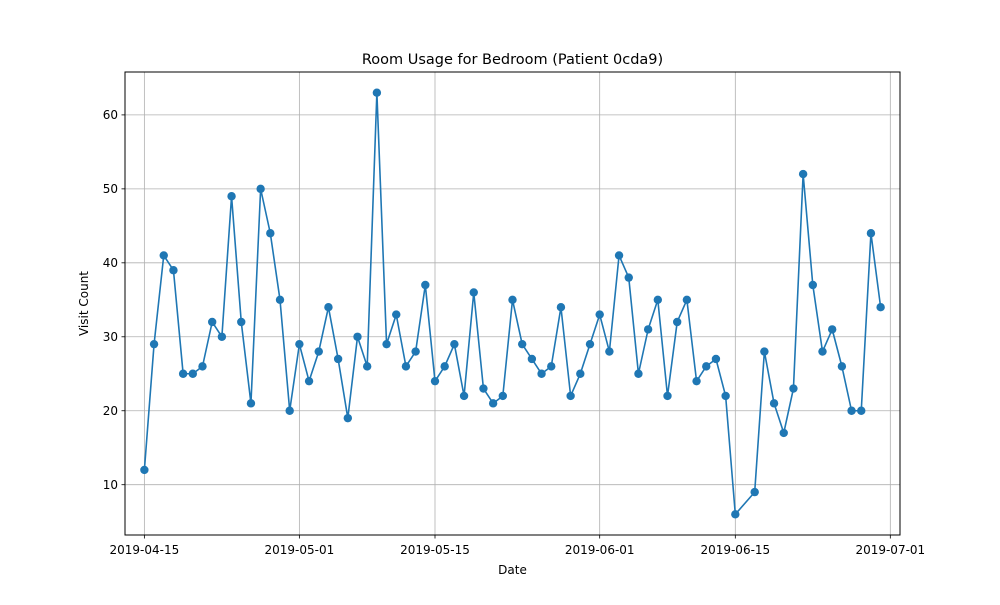 The width and height of the screenshot is (1000, 605). I want to click on y-axis-ticks: 10 20 30 40 50 60, so click(114, 300).